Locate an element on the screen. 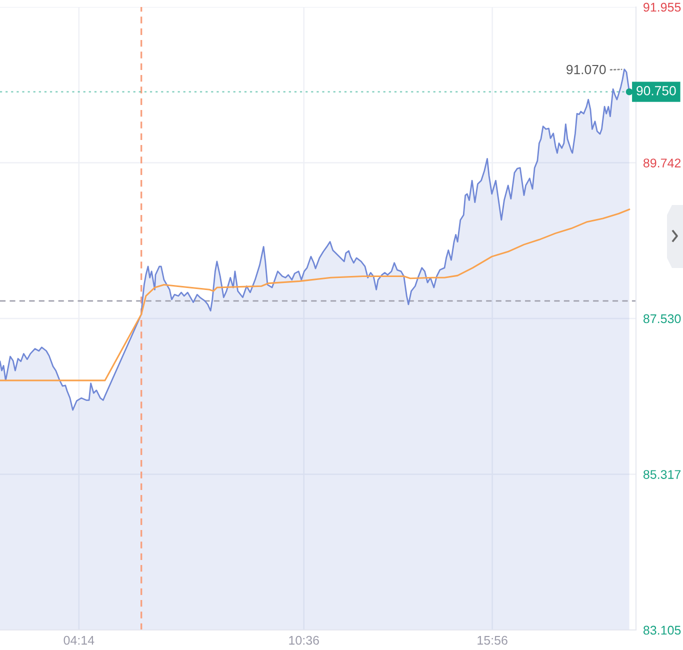 This screenshot has height=650, width=683. y-tick-label: 91.955 is located at coordinates (662, 7).